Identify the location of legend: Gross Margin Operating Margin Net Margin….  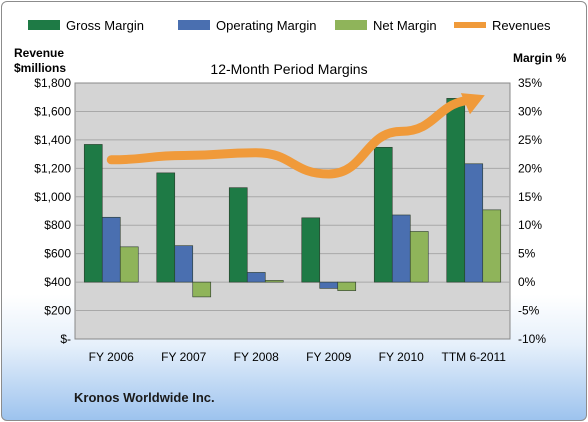
(289, 25).